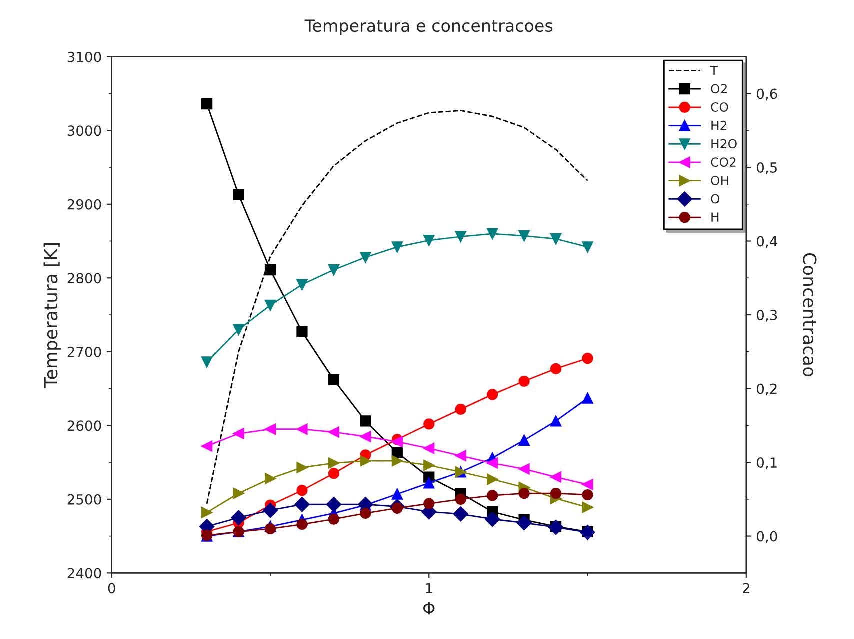 This screenshot has width=854, height=639. I want to click on y2-tick-label: 0,3, so click(767, 316).